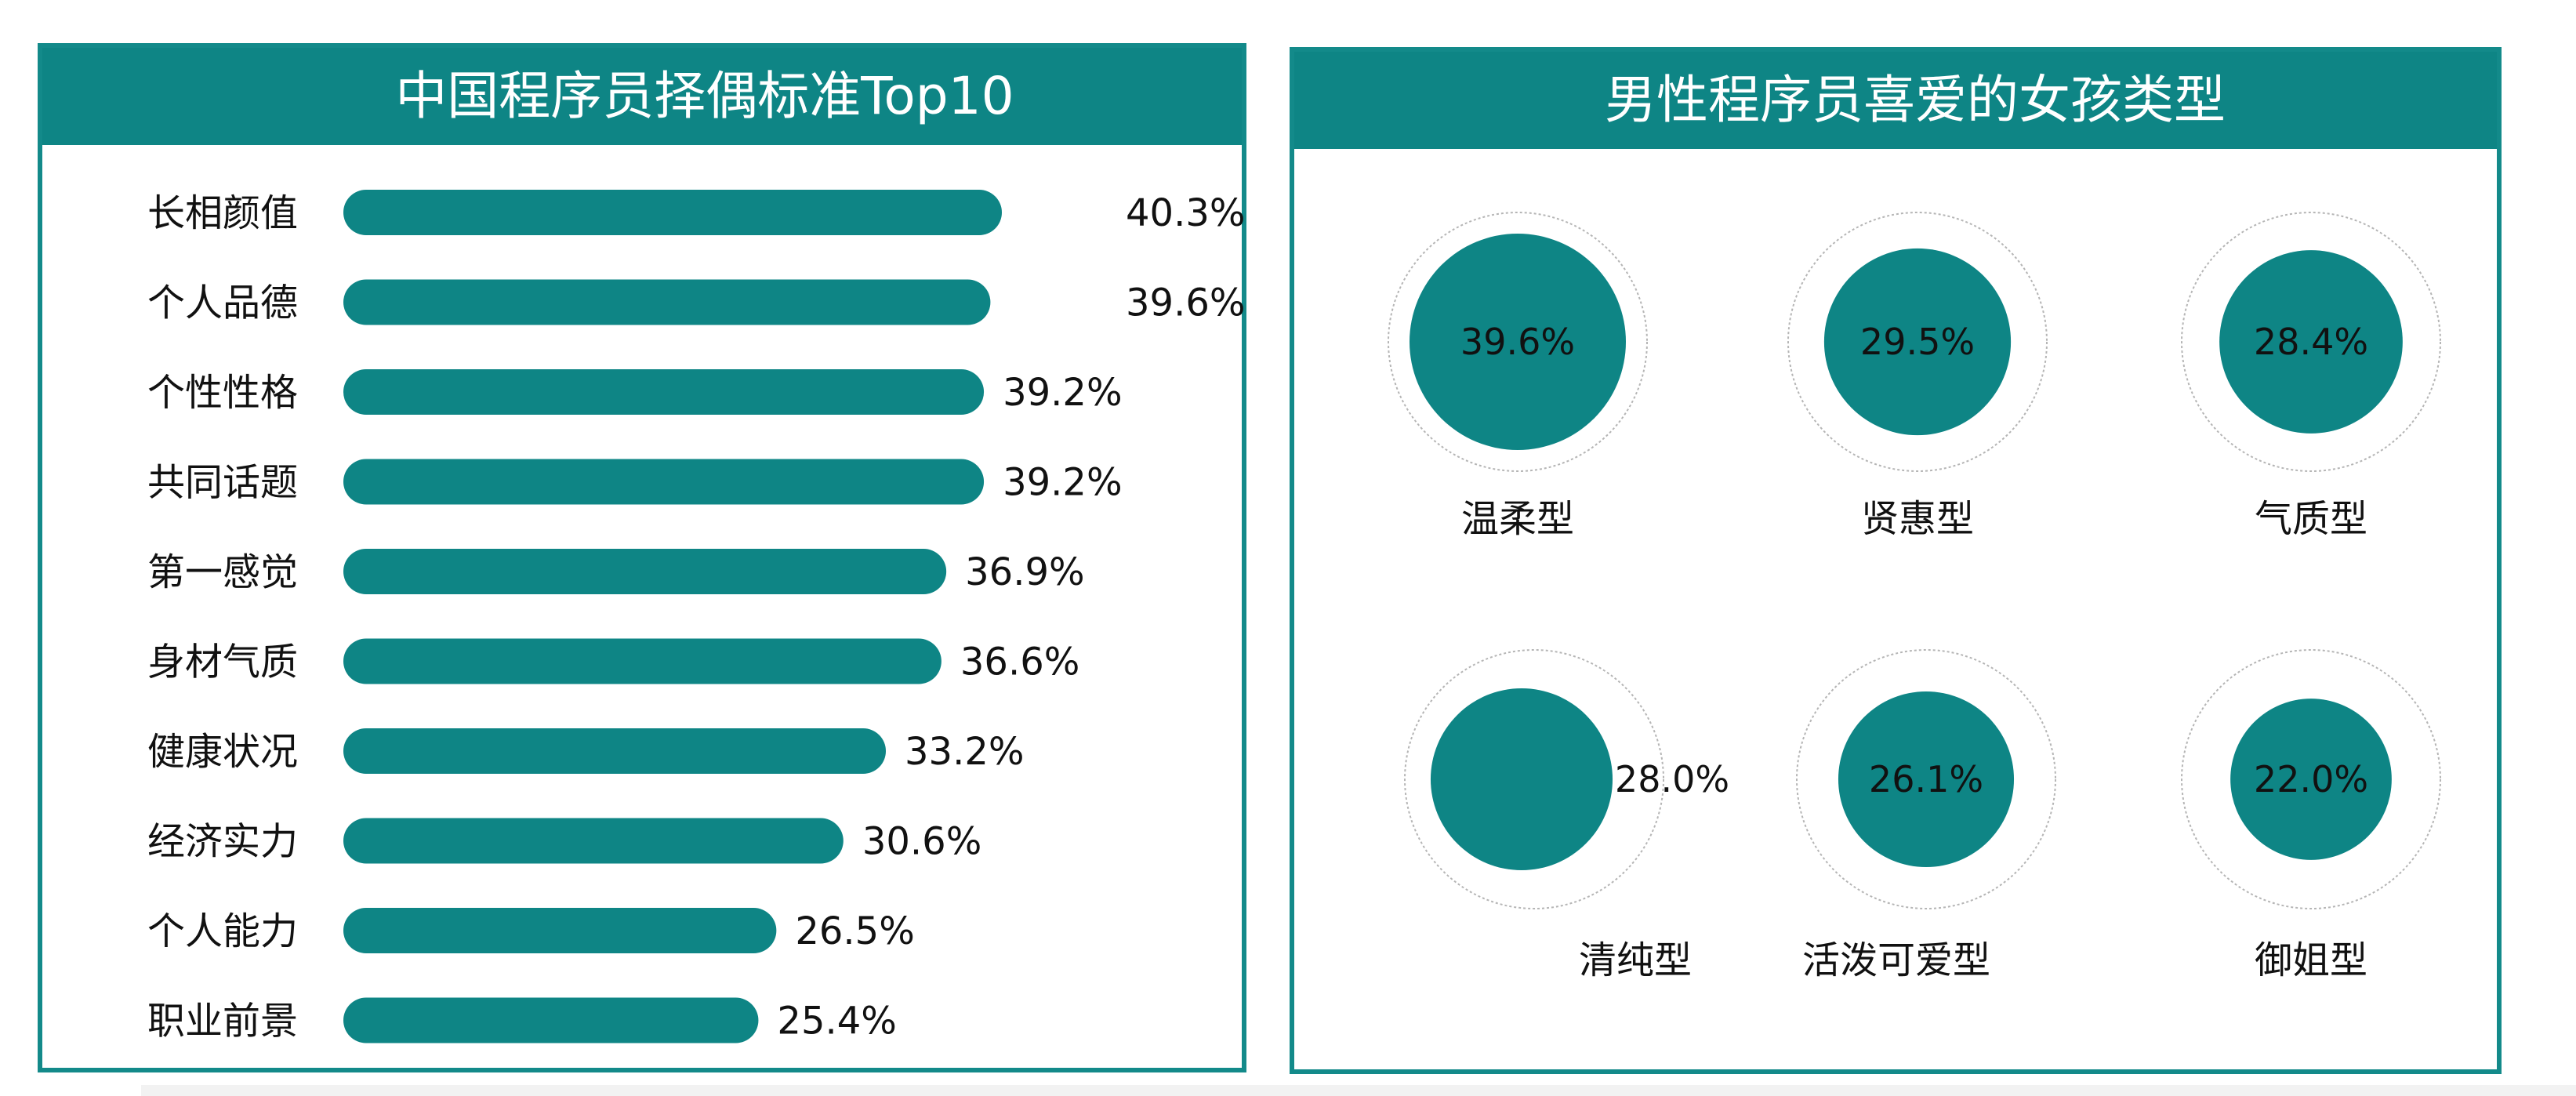 The width and height of the screenshot is (2576, 1096). What do you see at coordinates (222, 842) in the screenshot?
I see `bar-category-label: 经济实力` at bounding box center [222, 842].